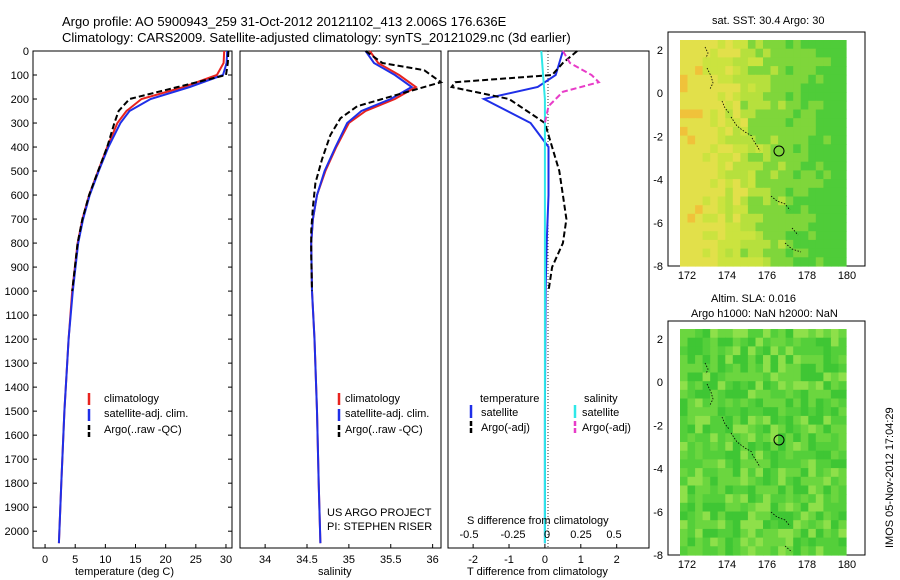 The height and width of the screenshot is (580, 900). I want to click on map-y-tick-label: 0, so click(660, 383).